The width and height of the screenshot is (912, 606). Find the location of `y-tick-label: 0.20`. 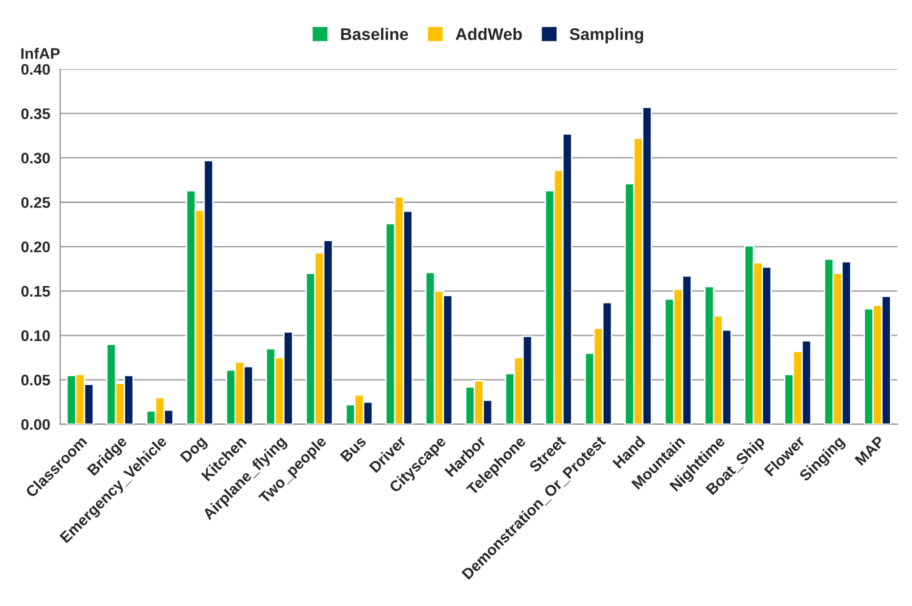

y-tick-label: 0.20 is located at coordinates (35, 247).